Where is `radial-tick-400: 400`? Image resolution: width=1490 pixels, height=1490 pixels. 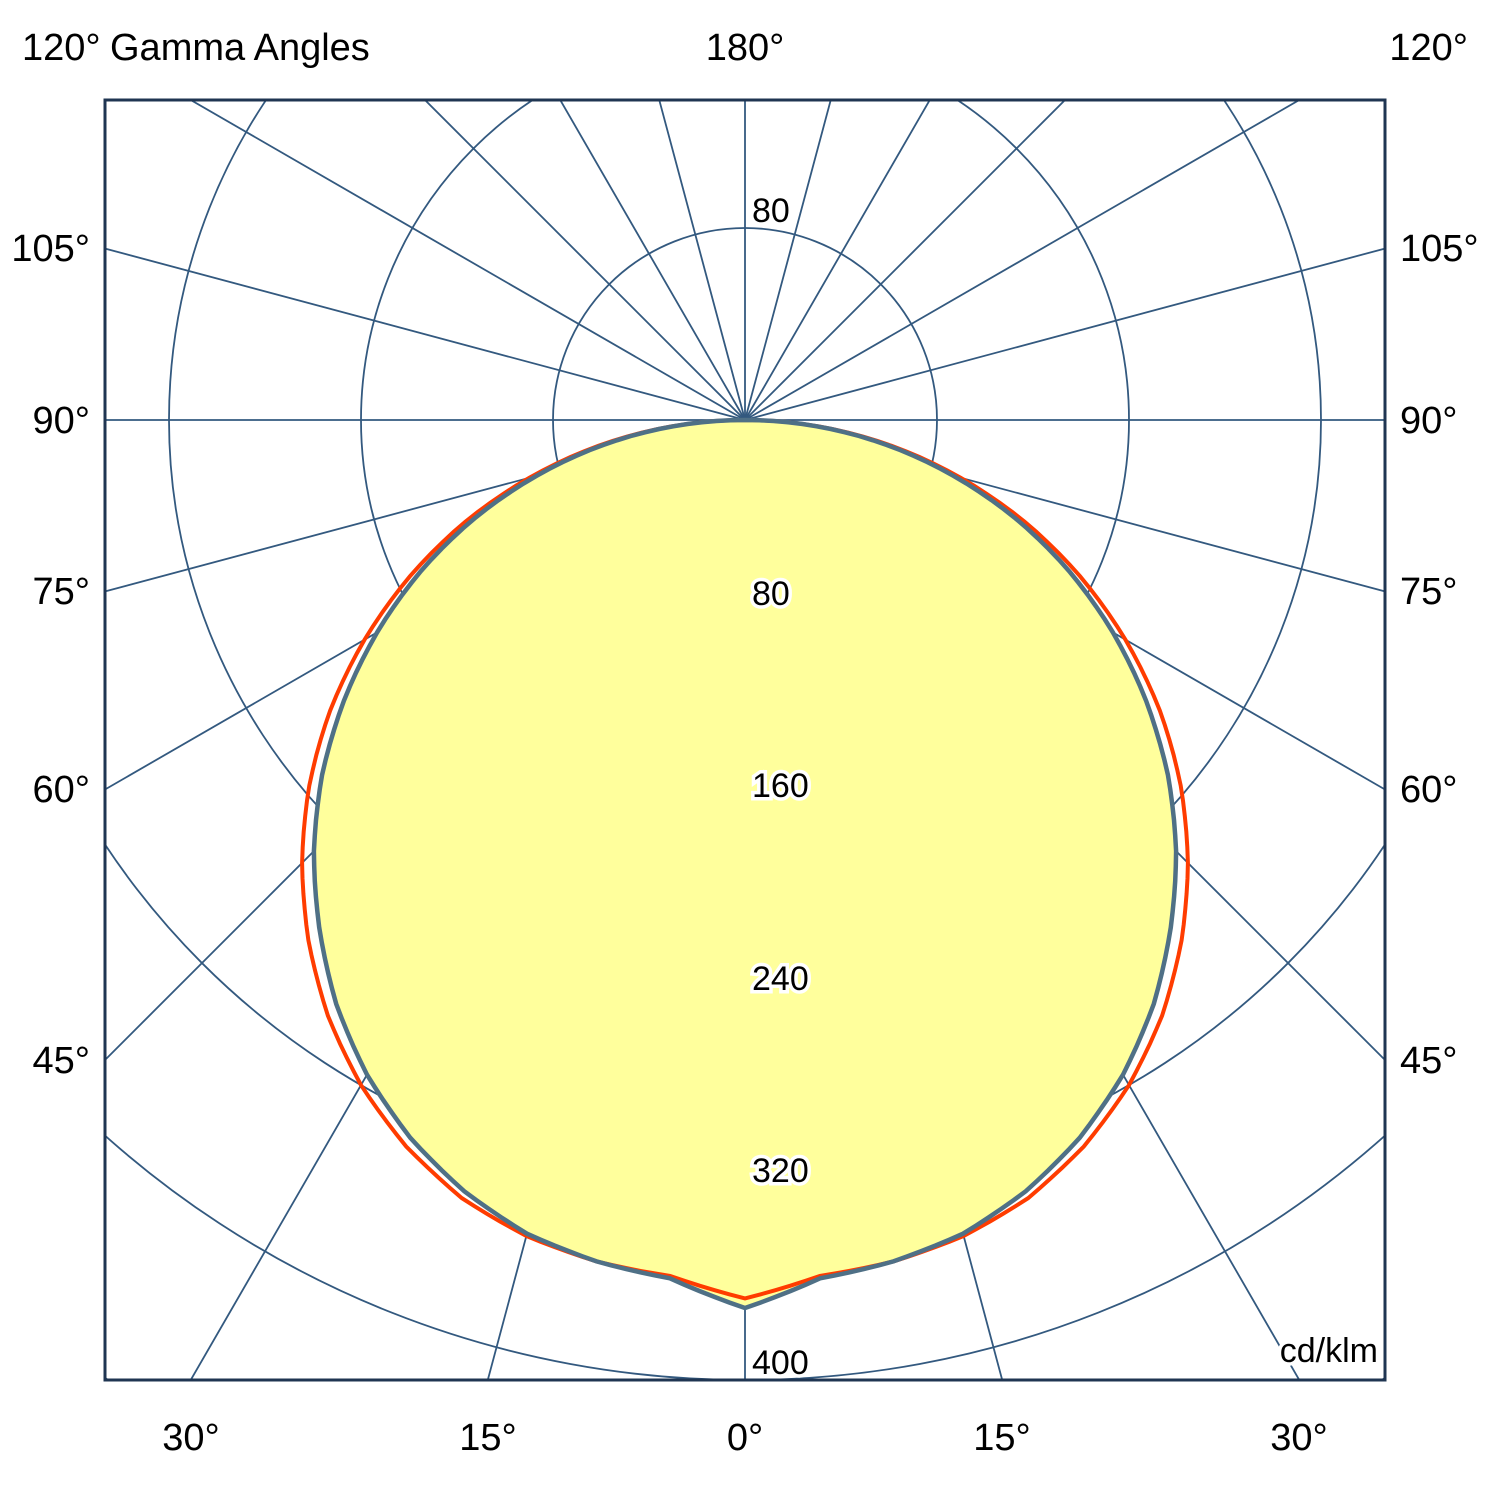 radial-tick-400: 400 is located at coordinates (780, 1363).